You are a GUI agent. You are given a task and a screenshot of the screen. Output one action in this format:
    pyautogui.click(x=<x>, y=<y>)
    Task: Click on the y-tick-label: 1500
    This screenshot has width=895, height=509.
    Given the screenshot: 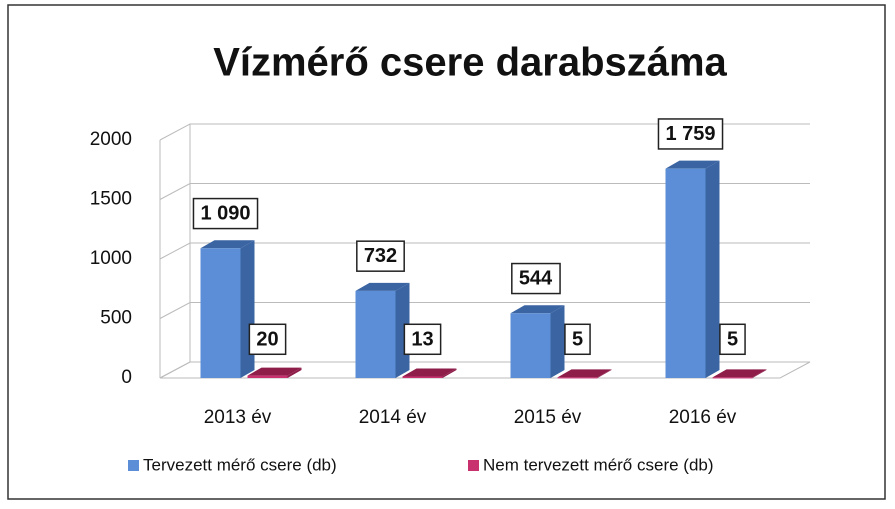 What is the action you would take?
    pyautogui.click(x=111, y=199)
    